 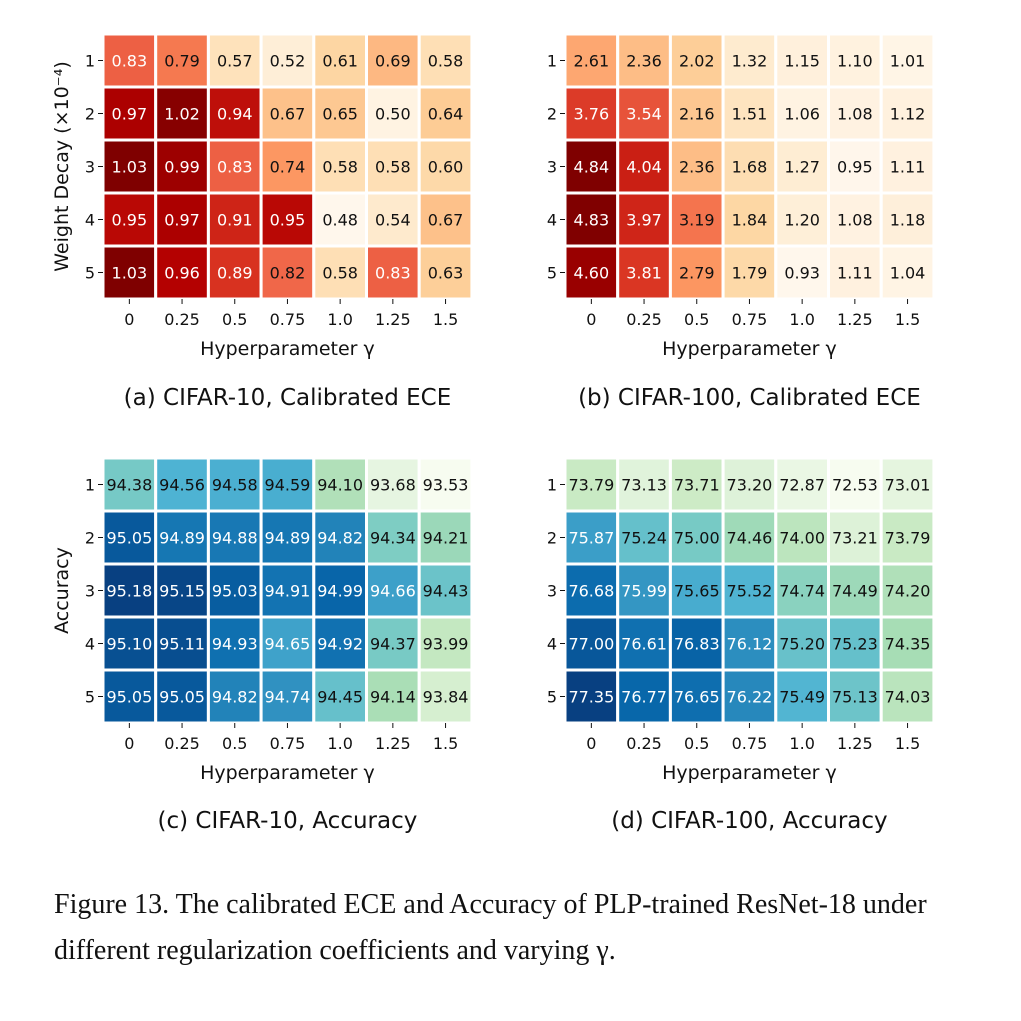 I want to click on cell-value-label: 1.18, so click(x=908, y=220).